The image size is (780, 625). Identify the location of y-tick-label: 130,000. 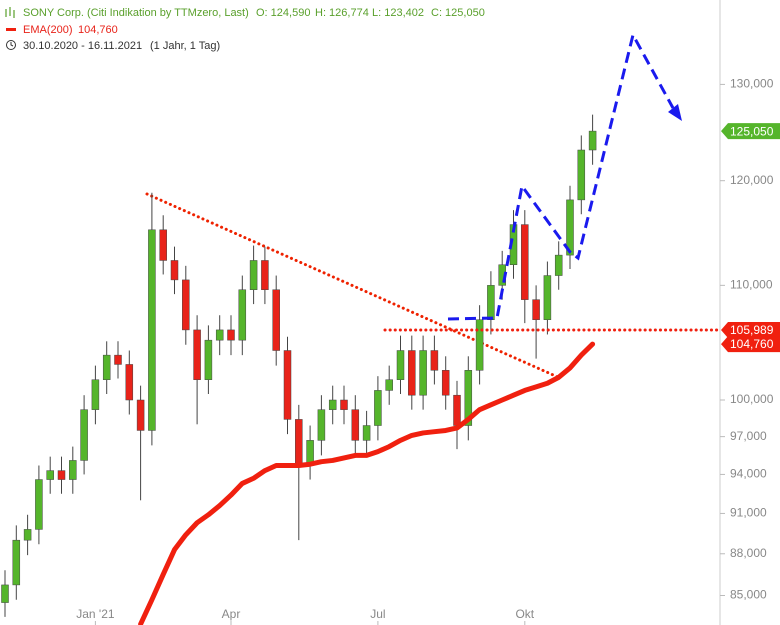
(752, 84).